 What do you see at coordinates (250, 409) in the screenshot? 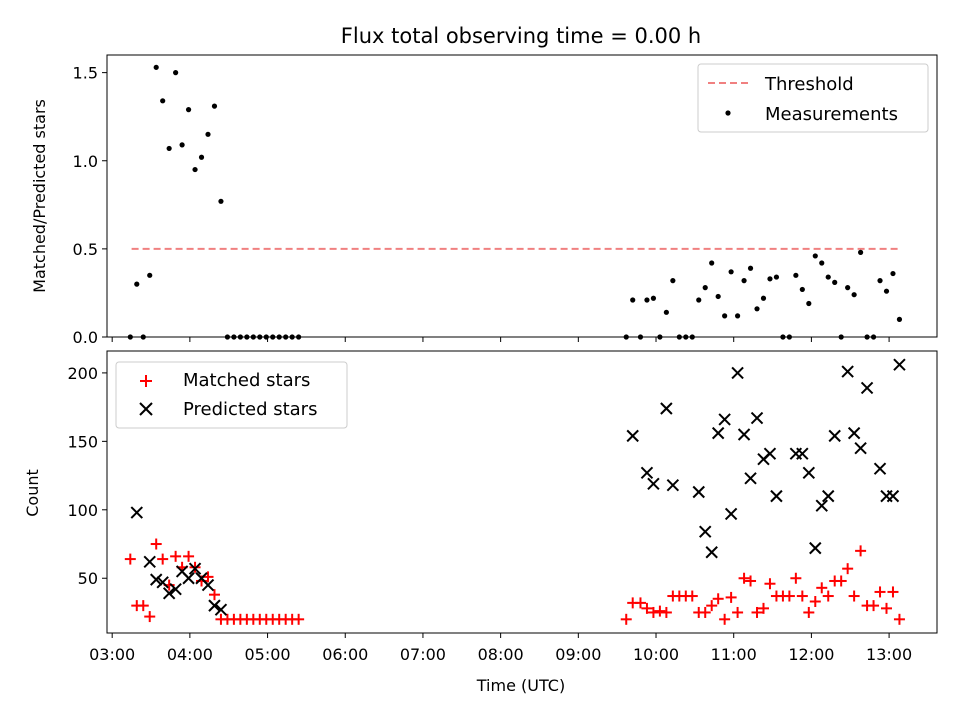
I see `legend-predicted-label: Predicted stars` at bounding box center [250, 409].